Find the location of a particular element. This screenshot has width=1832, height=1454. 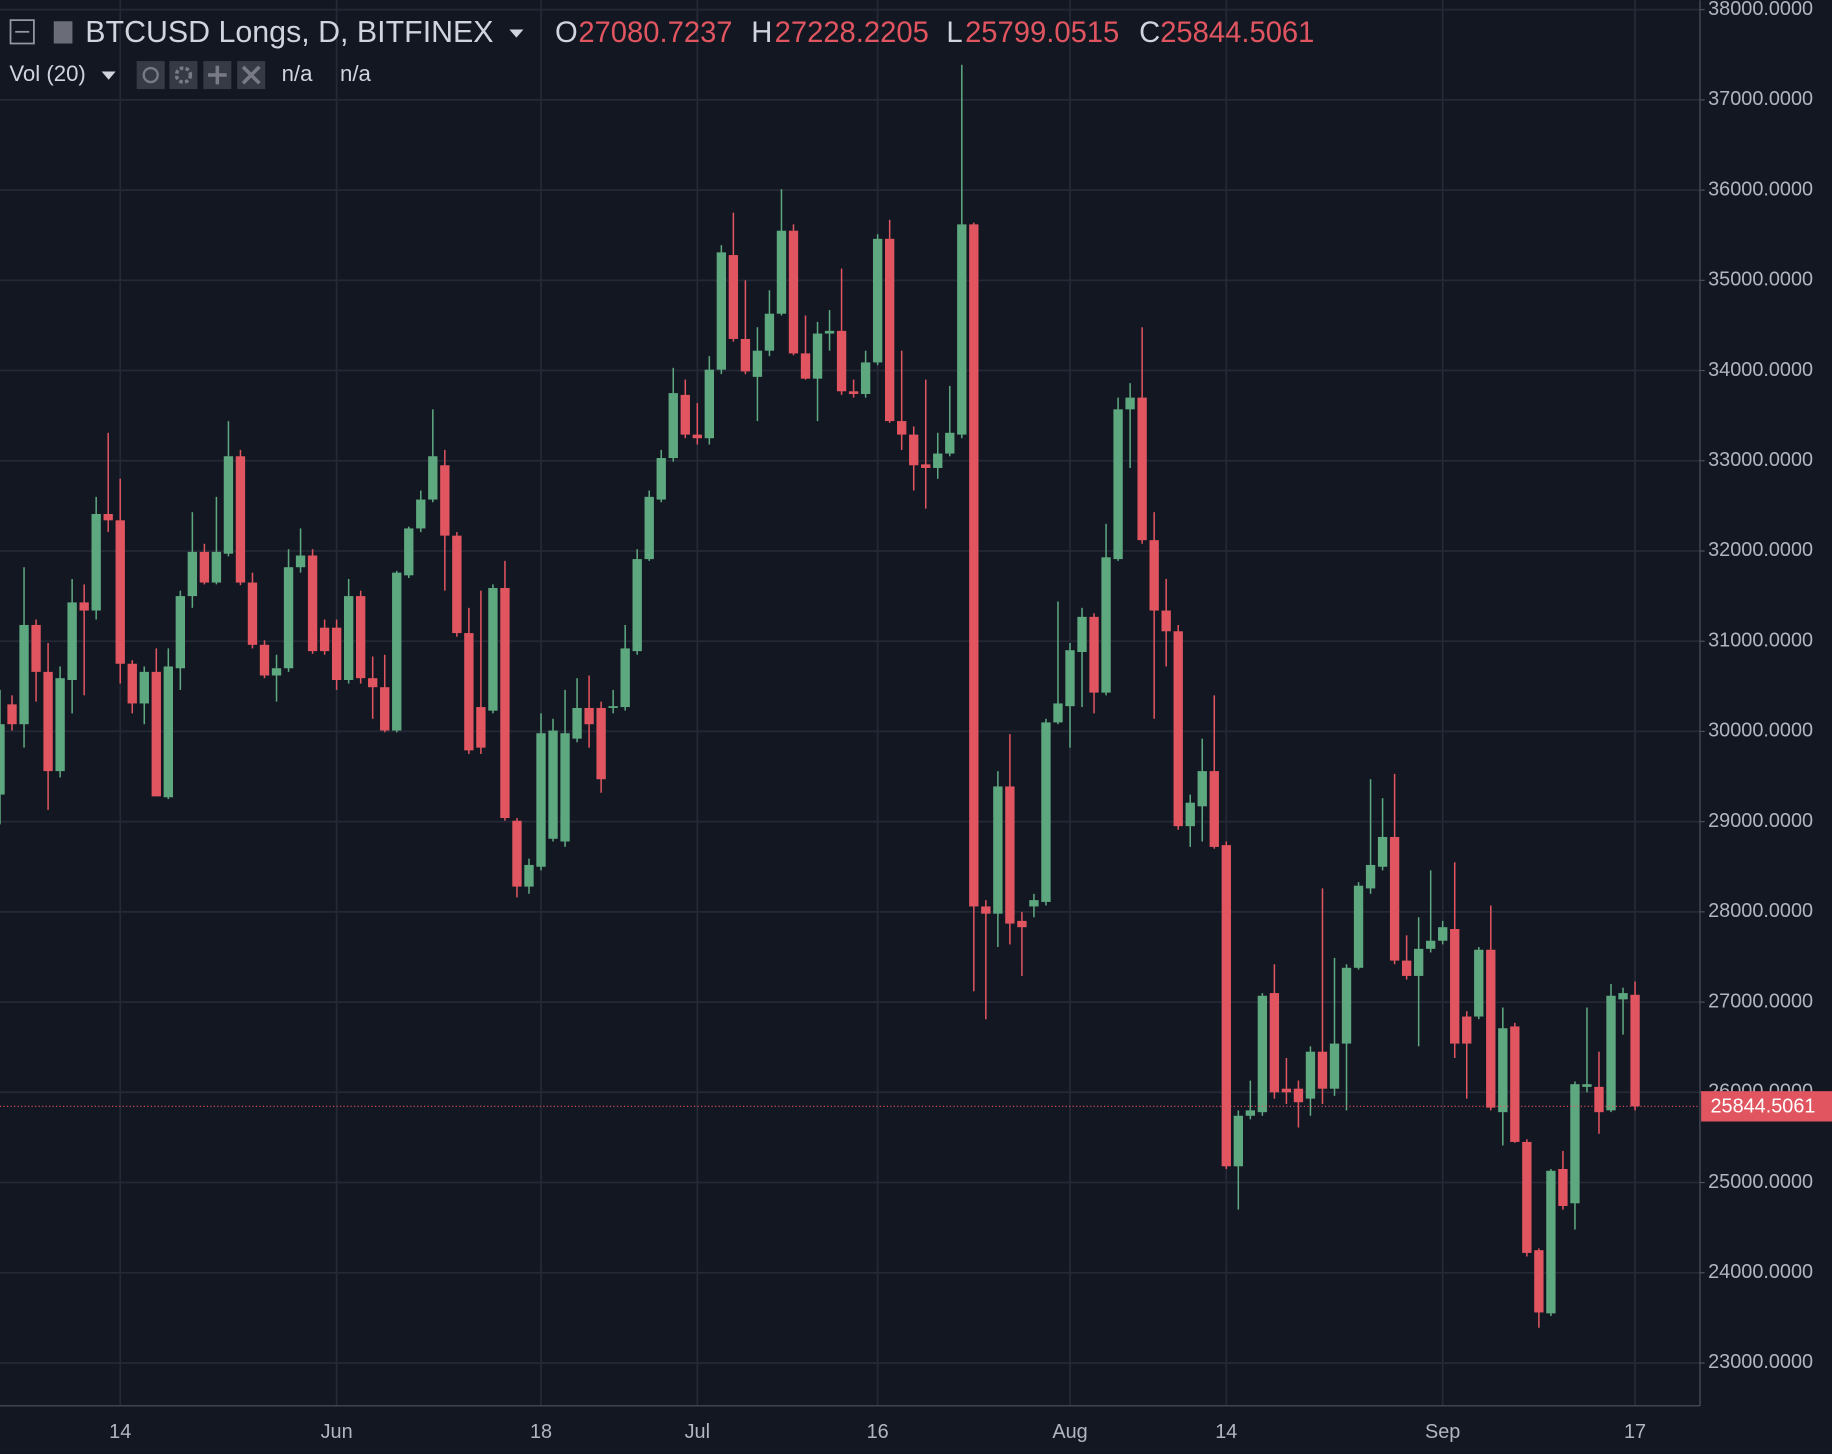

indicator-title: Vol (20) is located at coordinates (47, 73).